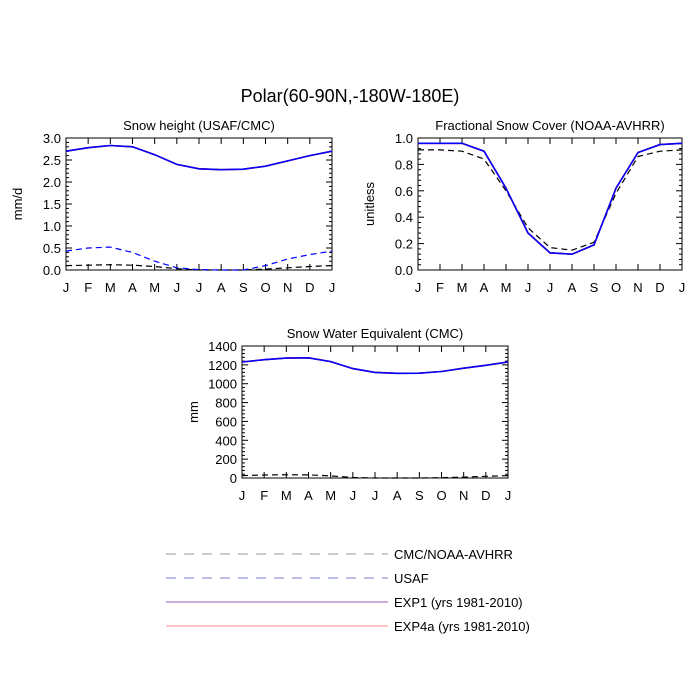 The image size is (700, 700). Describe the element at coordinates (404, 217) in the screenshot. I see `y-tick-label: 0.4` at that location.